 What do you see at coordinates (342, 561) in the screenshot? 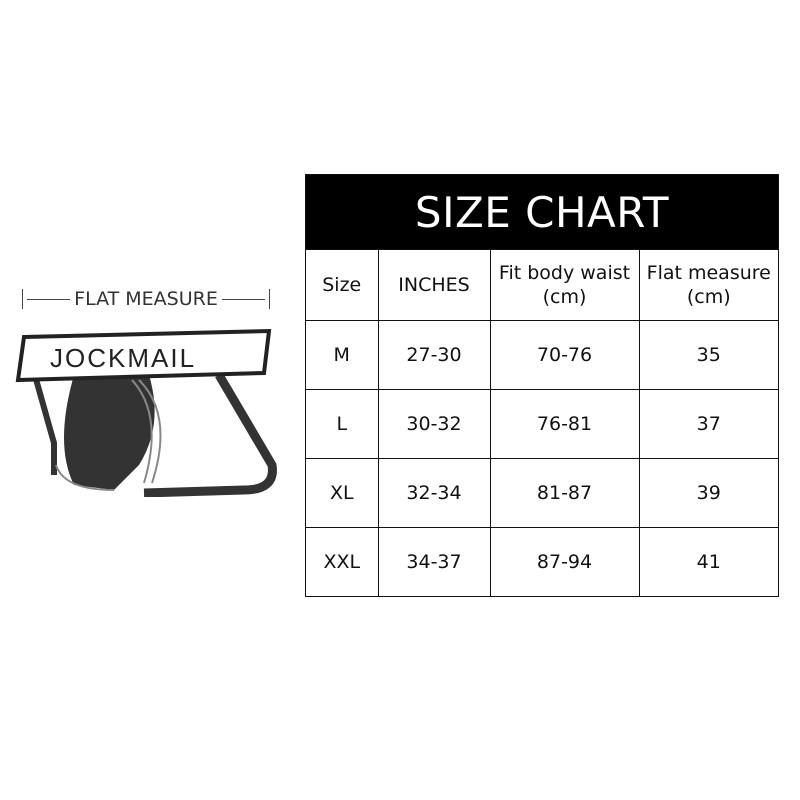
I see `table-cell: XXL` at bounding box center [342, 561].